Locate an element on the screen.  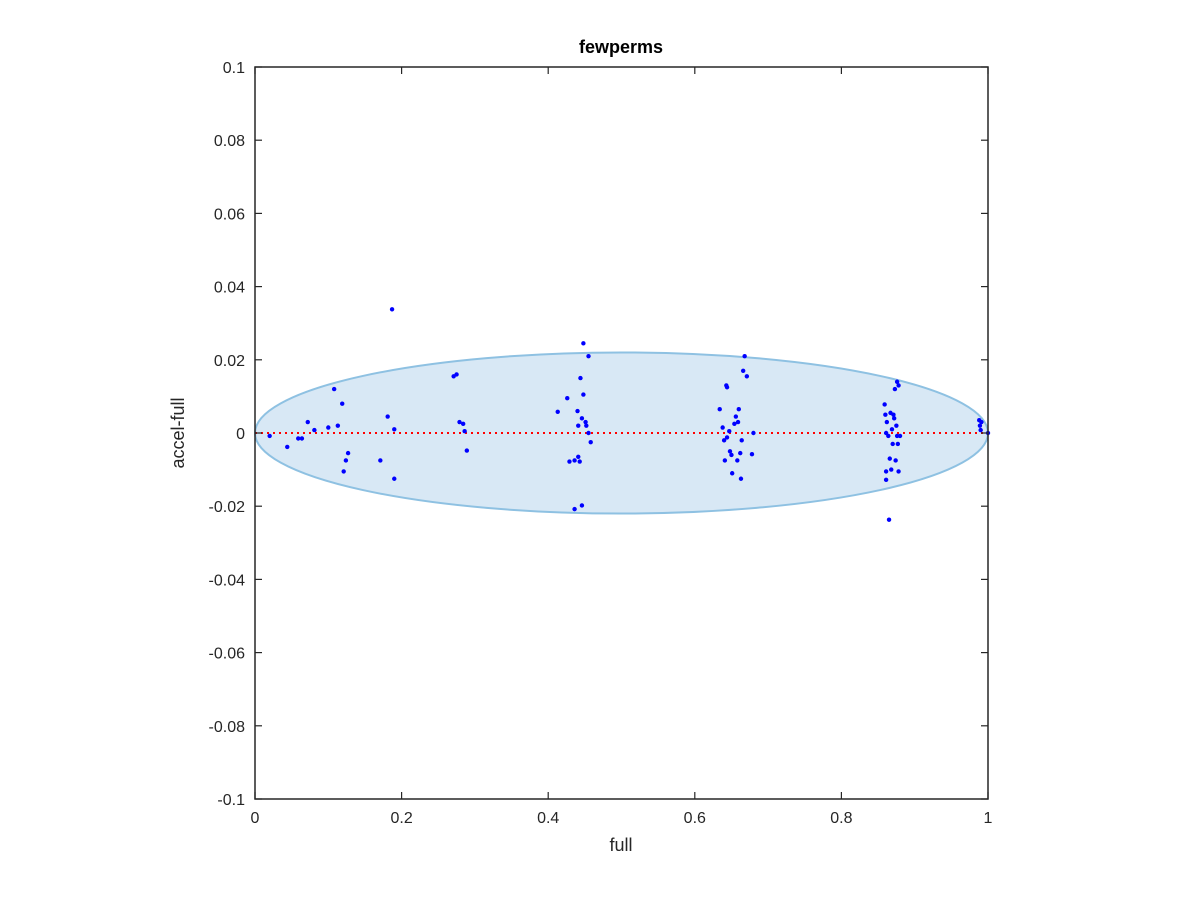
points-layer is located at coordinates (629, 414).